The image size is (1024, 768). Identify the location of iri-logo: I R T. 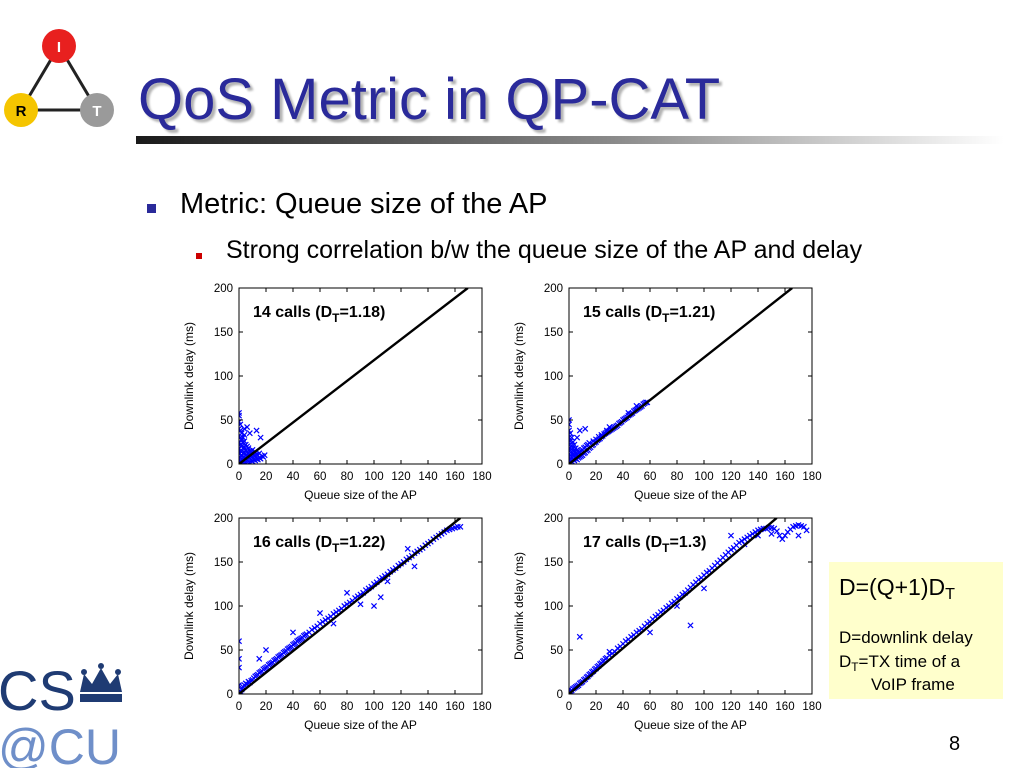
(59, 78).